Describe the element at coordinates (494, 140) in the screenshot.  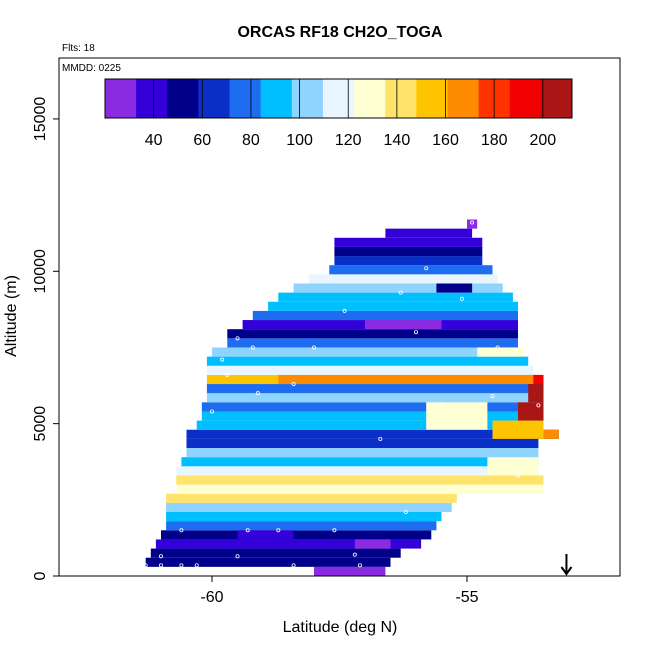
I see `colorbar-tick-label: 180` at that location.